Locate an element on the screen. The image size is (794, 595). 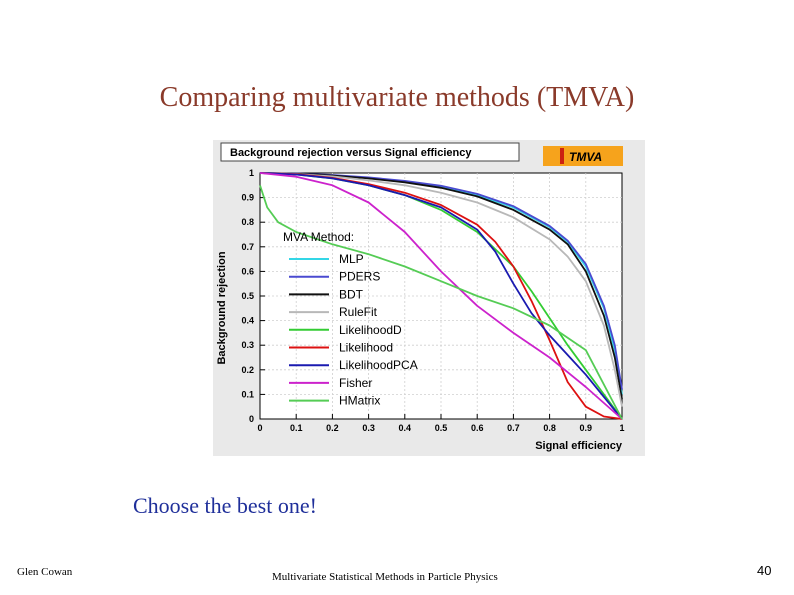
x-tick-label: 0.5 is located at coordinates (441, 428).